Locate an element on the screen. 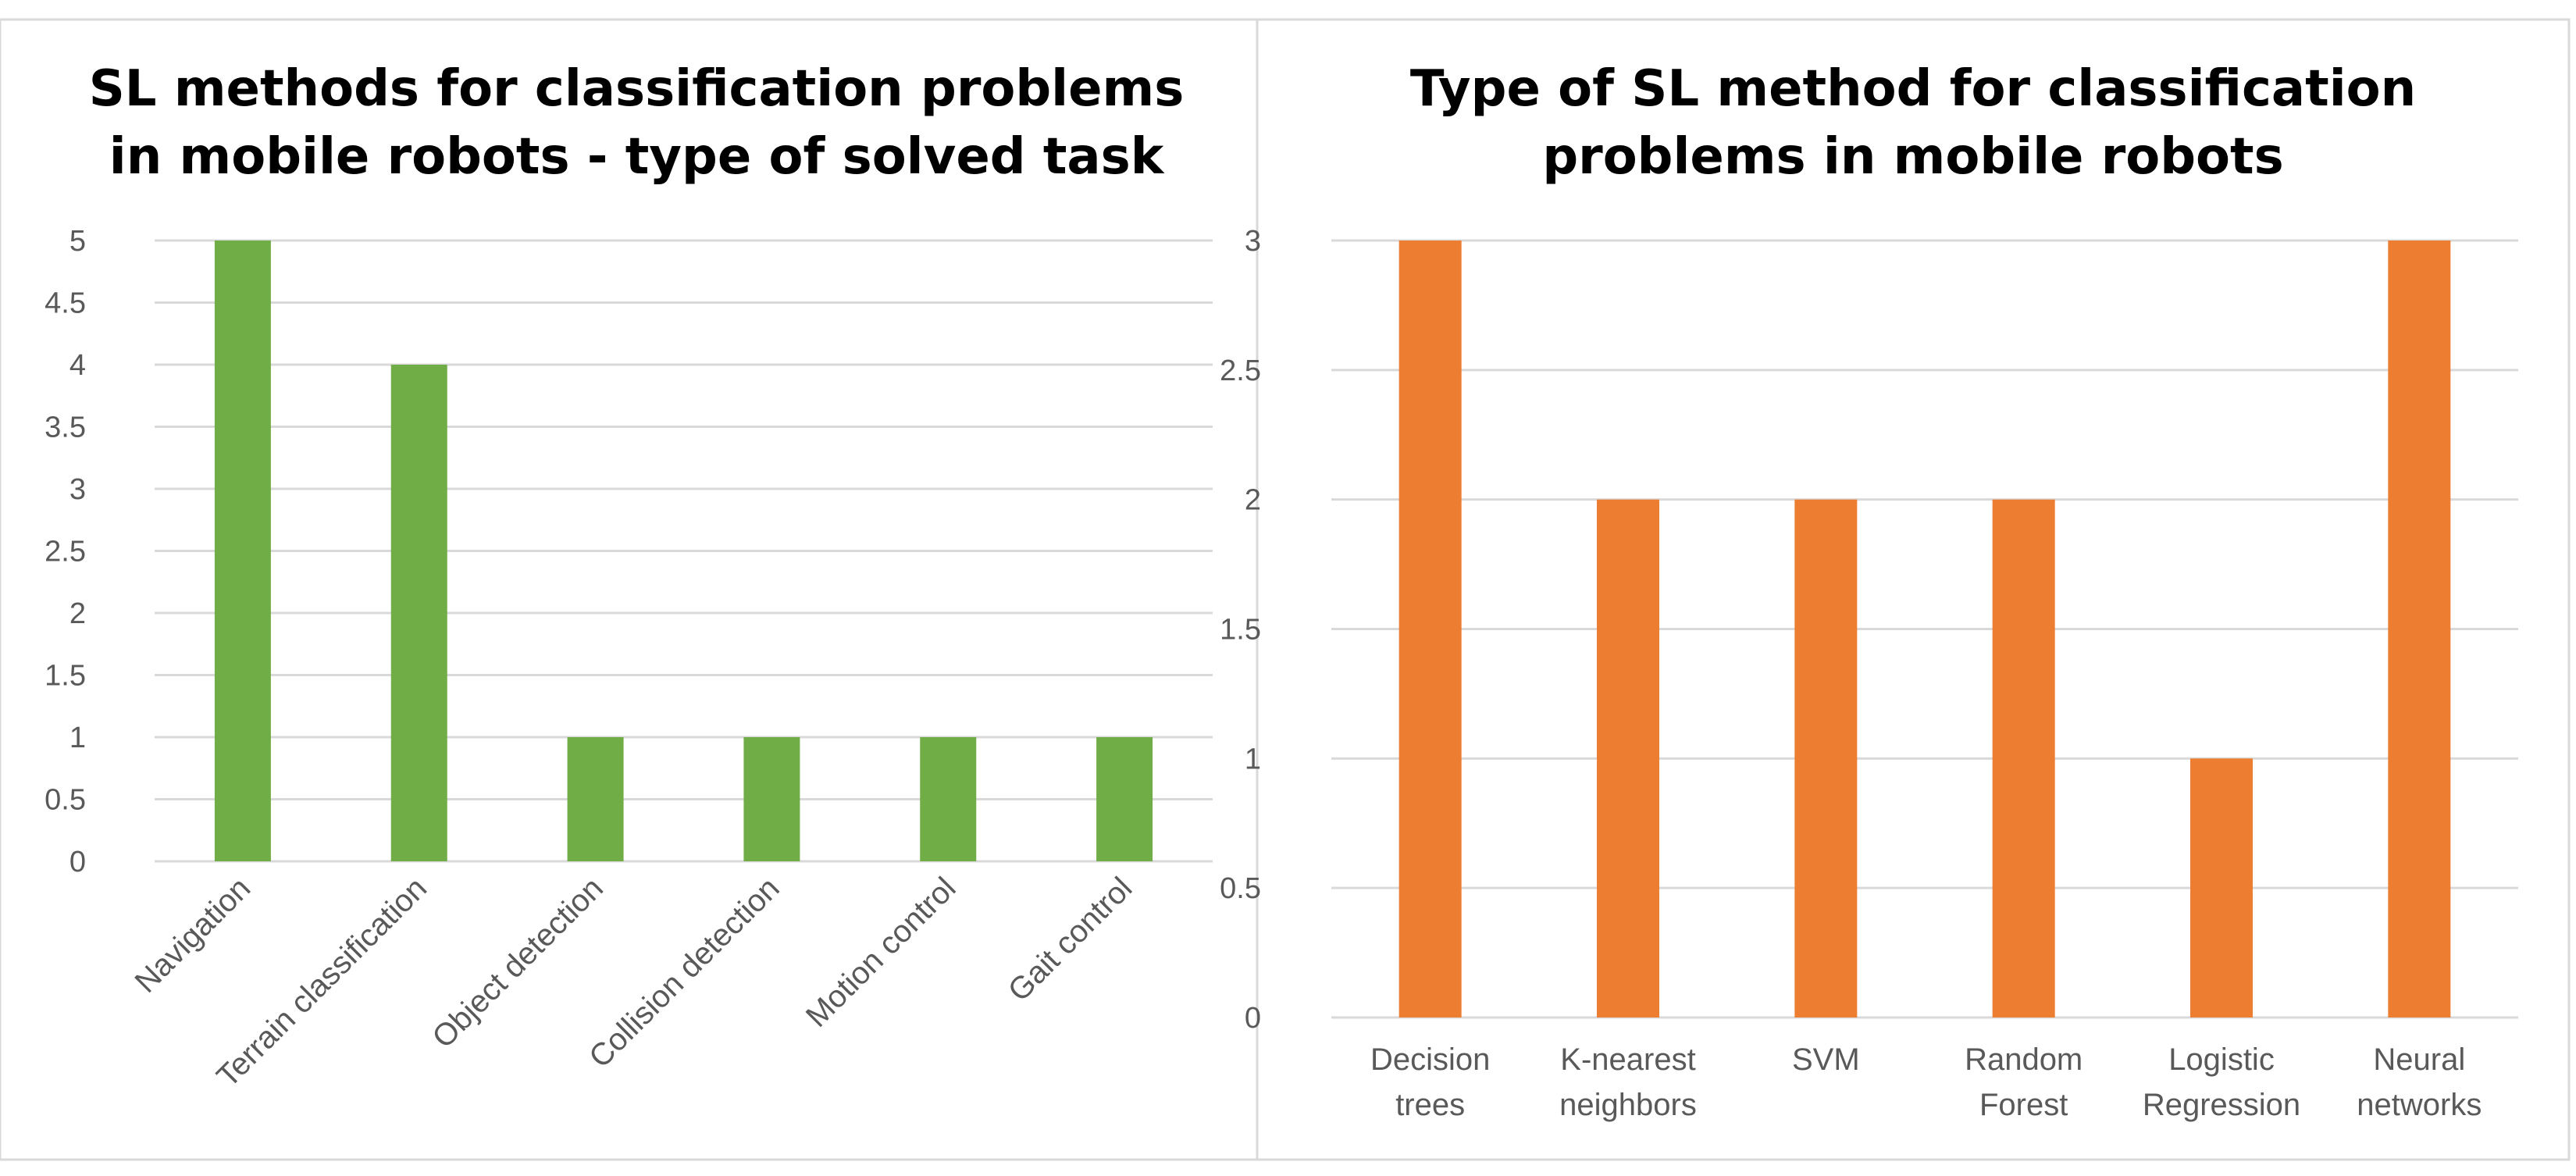 The image size is (2576, 1176). right-x-tick-label: networks is located at coordinates (2419, 1105).